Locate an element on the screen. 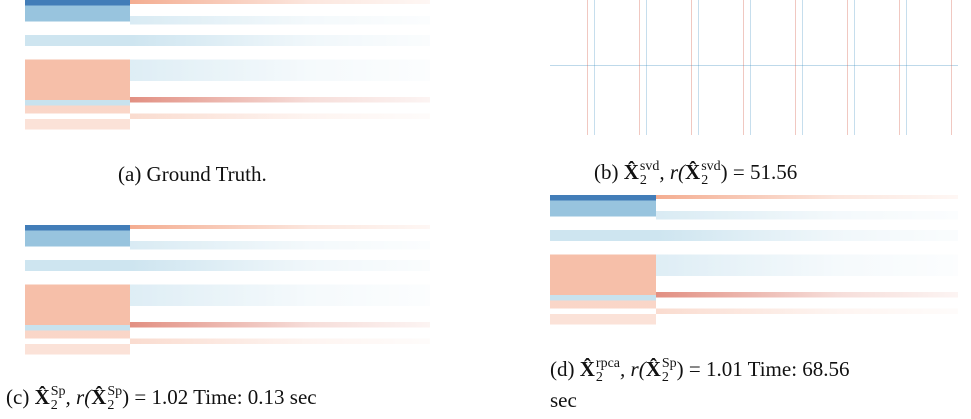  caption-text: (d) is located at coordinates (565, 369).